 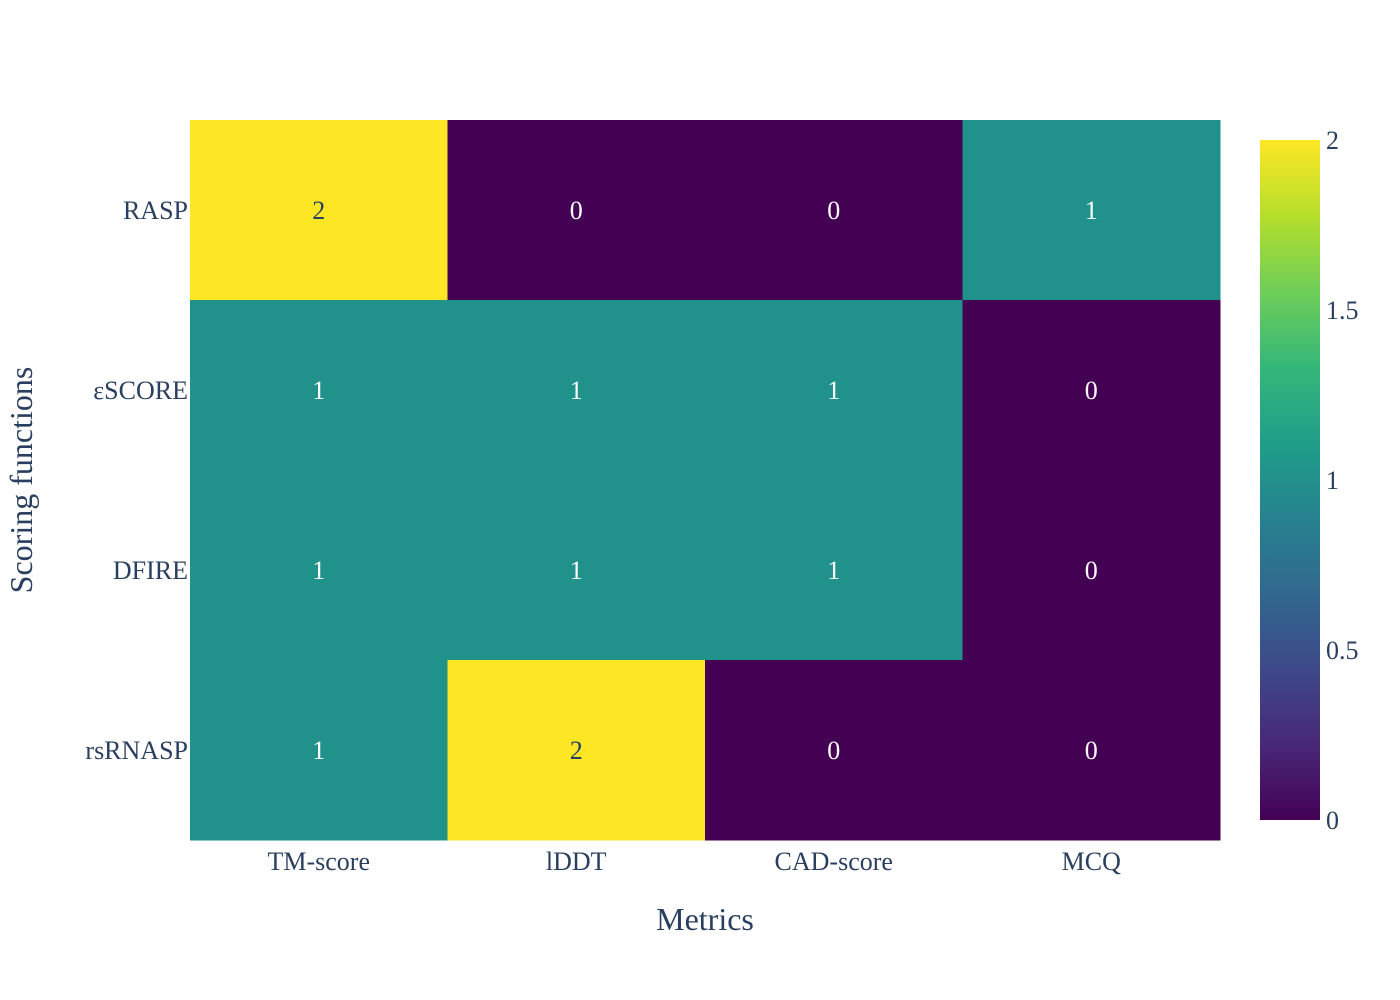 What do you see at coordinates (1342, 310) in the screenshot?
I see `colorbar-tick-label: 1.5` at bounding box center [1342, 310].